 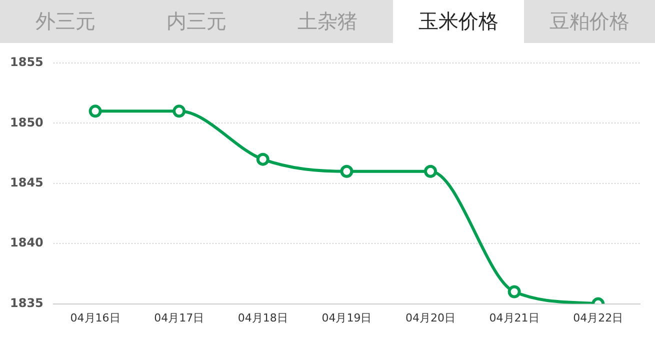 I want to click on y-tick-label: 1855, so click(x=27, y=62).